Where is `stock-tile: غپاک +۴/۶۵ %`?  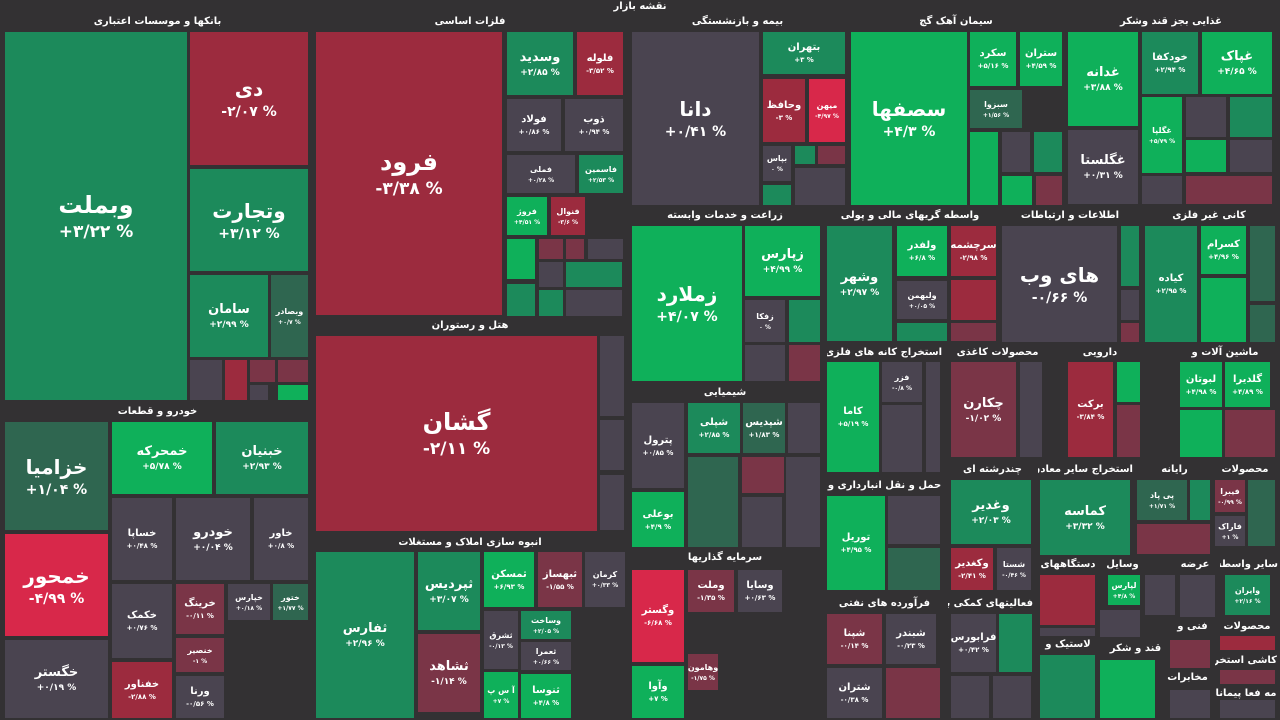 stock-tile: غپاک +۴/۶۵ % is located at coordinates (1237, 63).